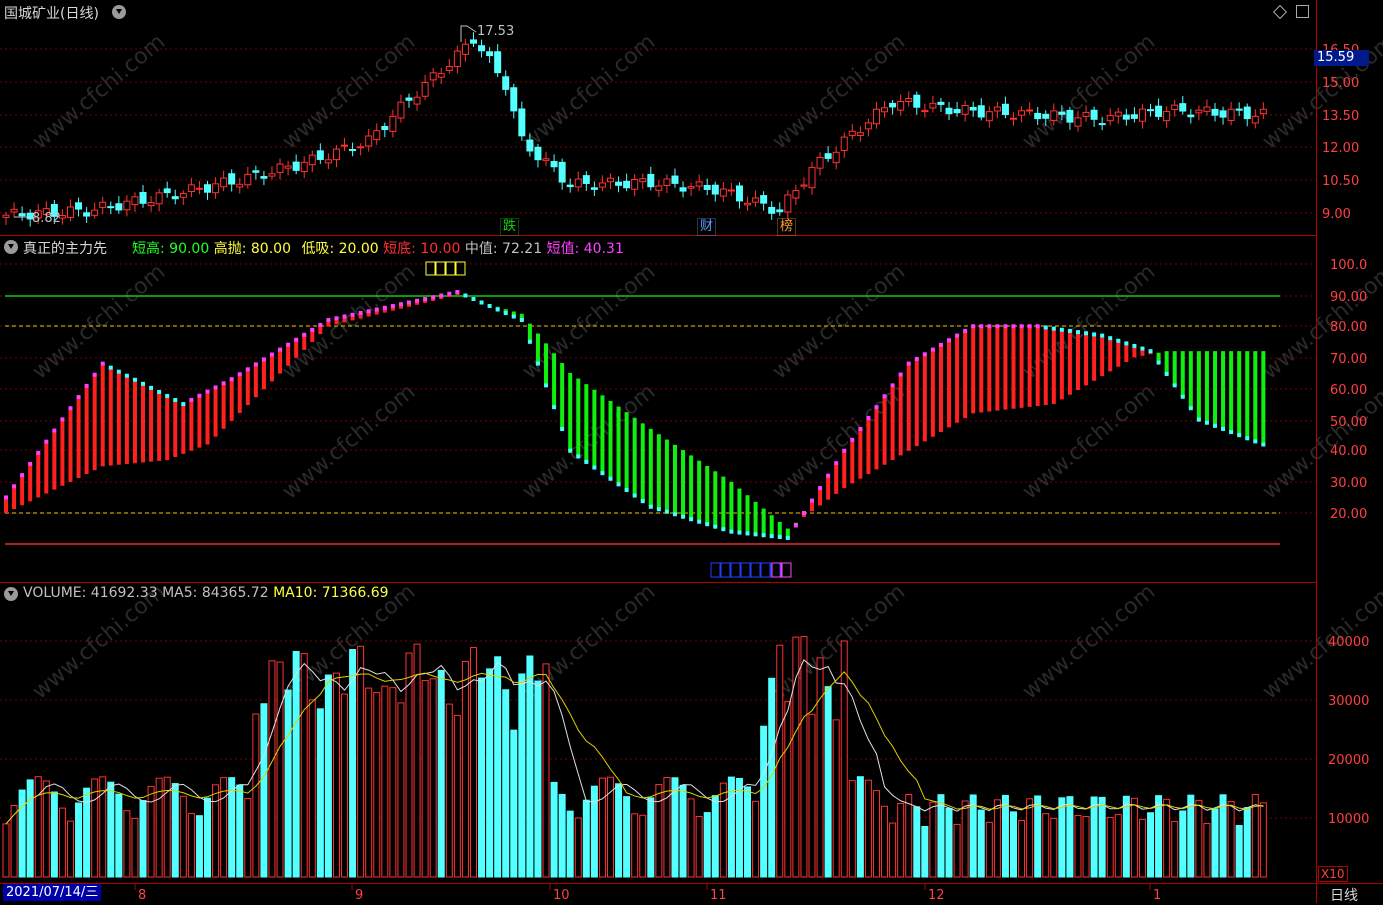 Image resolution: width=1383 pixels, height=905 pixels. What do you see at coordinates (755, 570) in the screenshot?
I see `signal-box-bottom-blue` at bounding box center [755, 570].